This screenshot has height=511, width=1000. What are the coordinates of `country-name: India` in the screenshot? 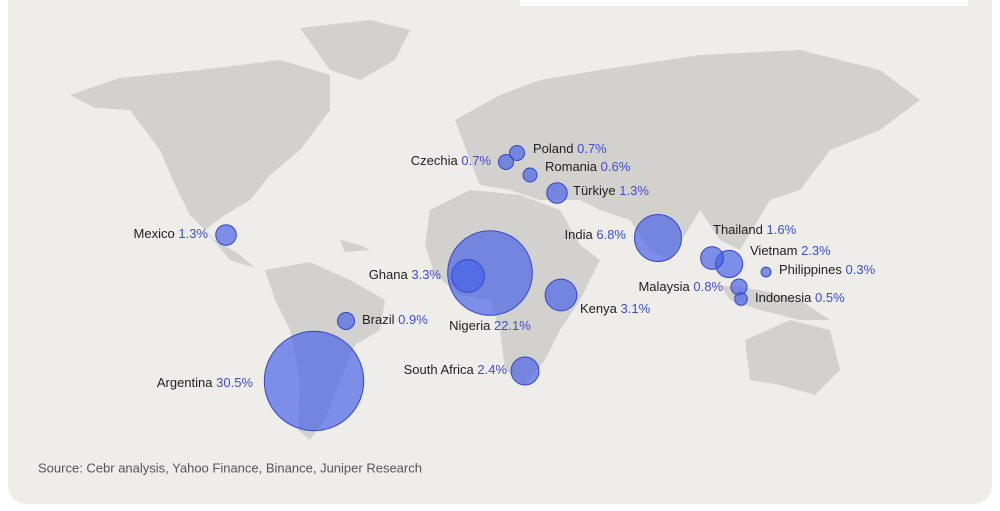 It's located at (579, 234).